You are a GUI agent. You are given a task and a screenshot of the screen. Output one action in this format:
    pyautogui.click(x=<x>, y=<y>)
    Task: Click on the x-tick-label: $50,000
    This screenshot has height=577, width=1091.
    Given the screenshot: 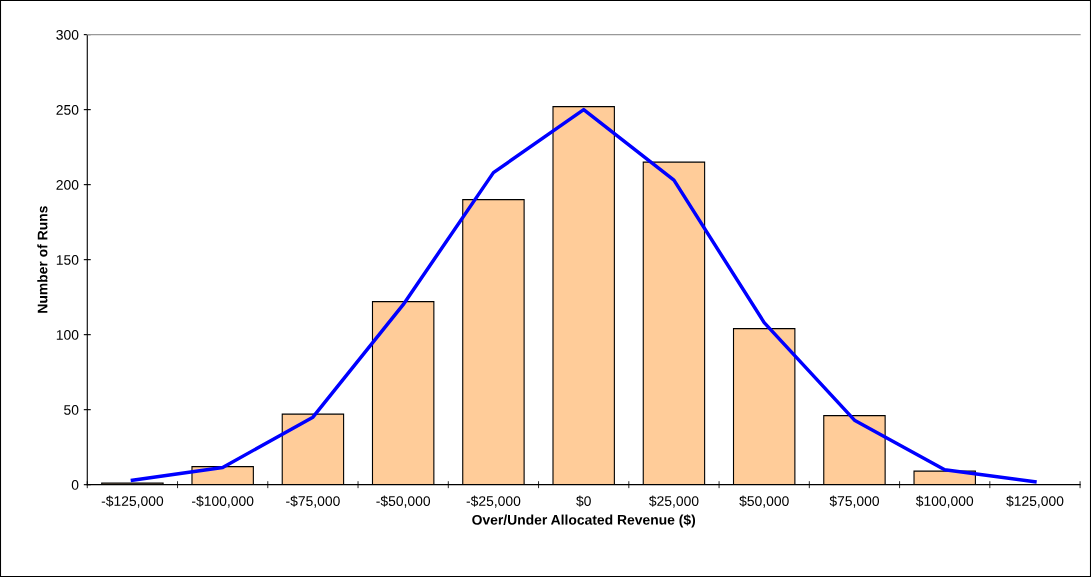 What is the action you would take?
    pyautogui.click(x=764, y=501)
    